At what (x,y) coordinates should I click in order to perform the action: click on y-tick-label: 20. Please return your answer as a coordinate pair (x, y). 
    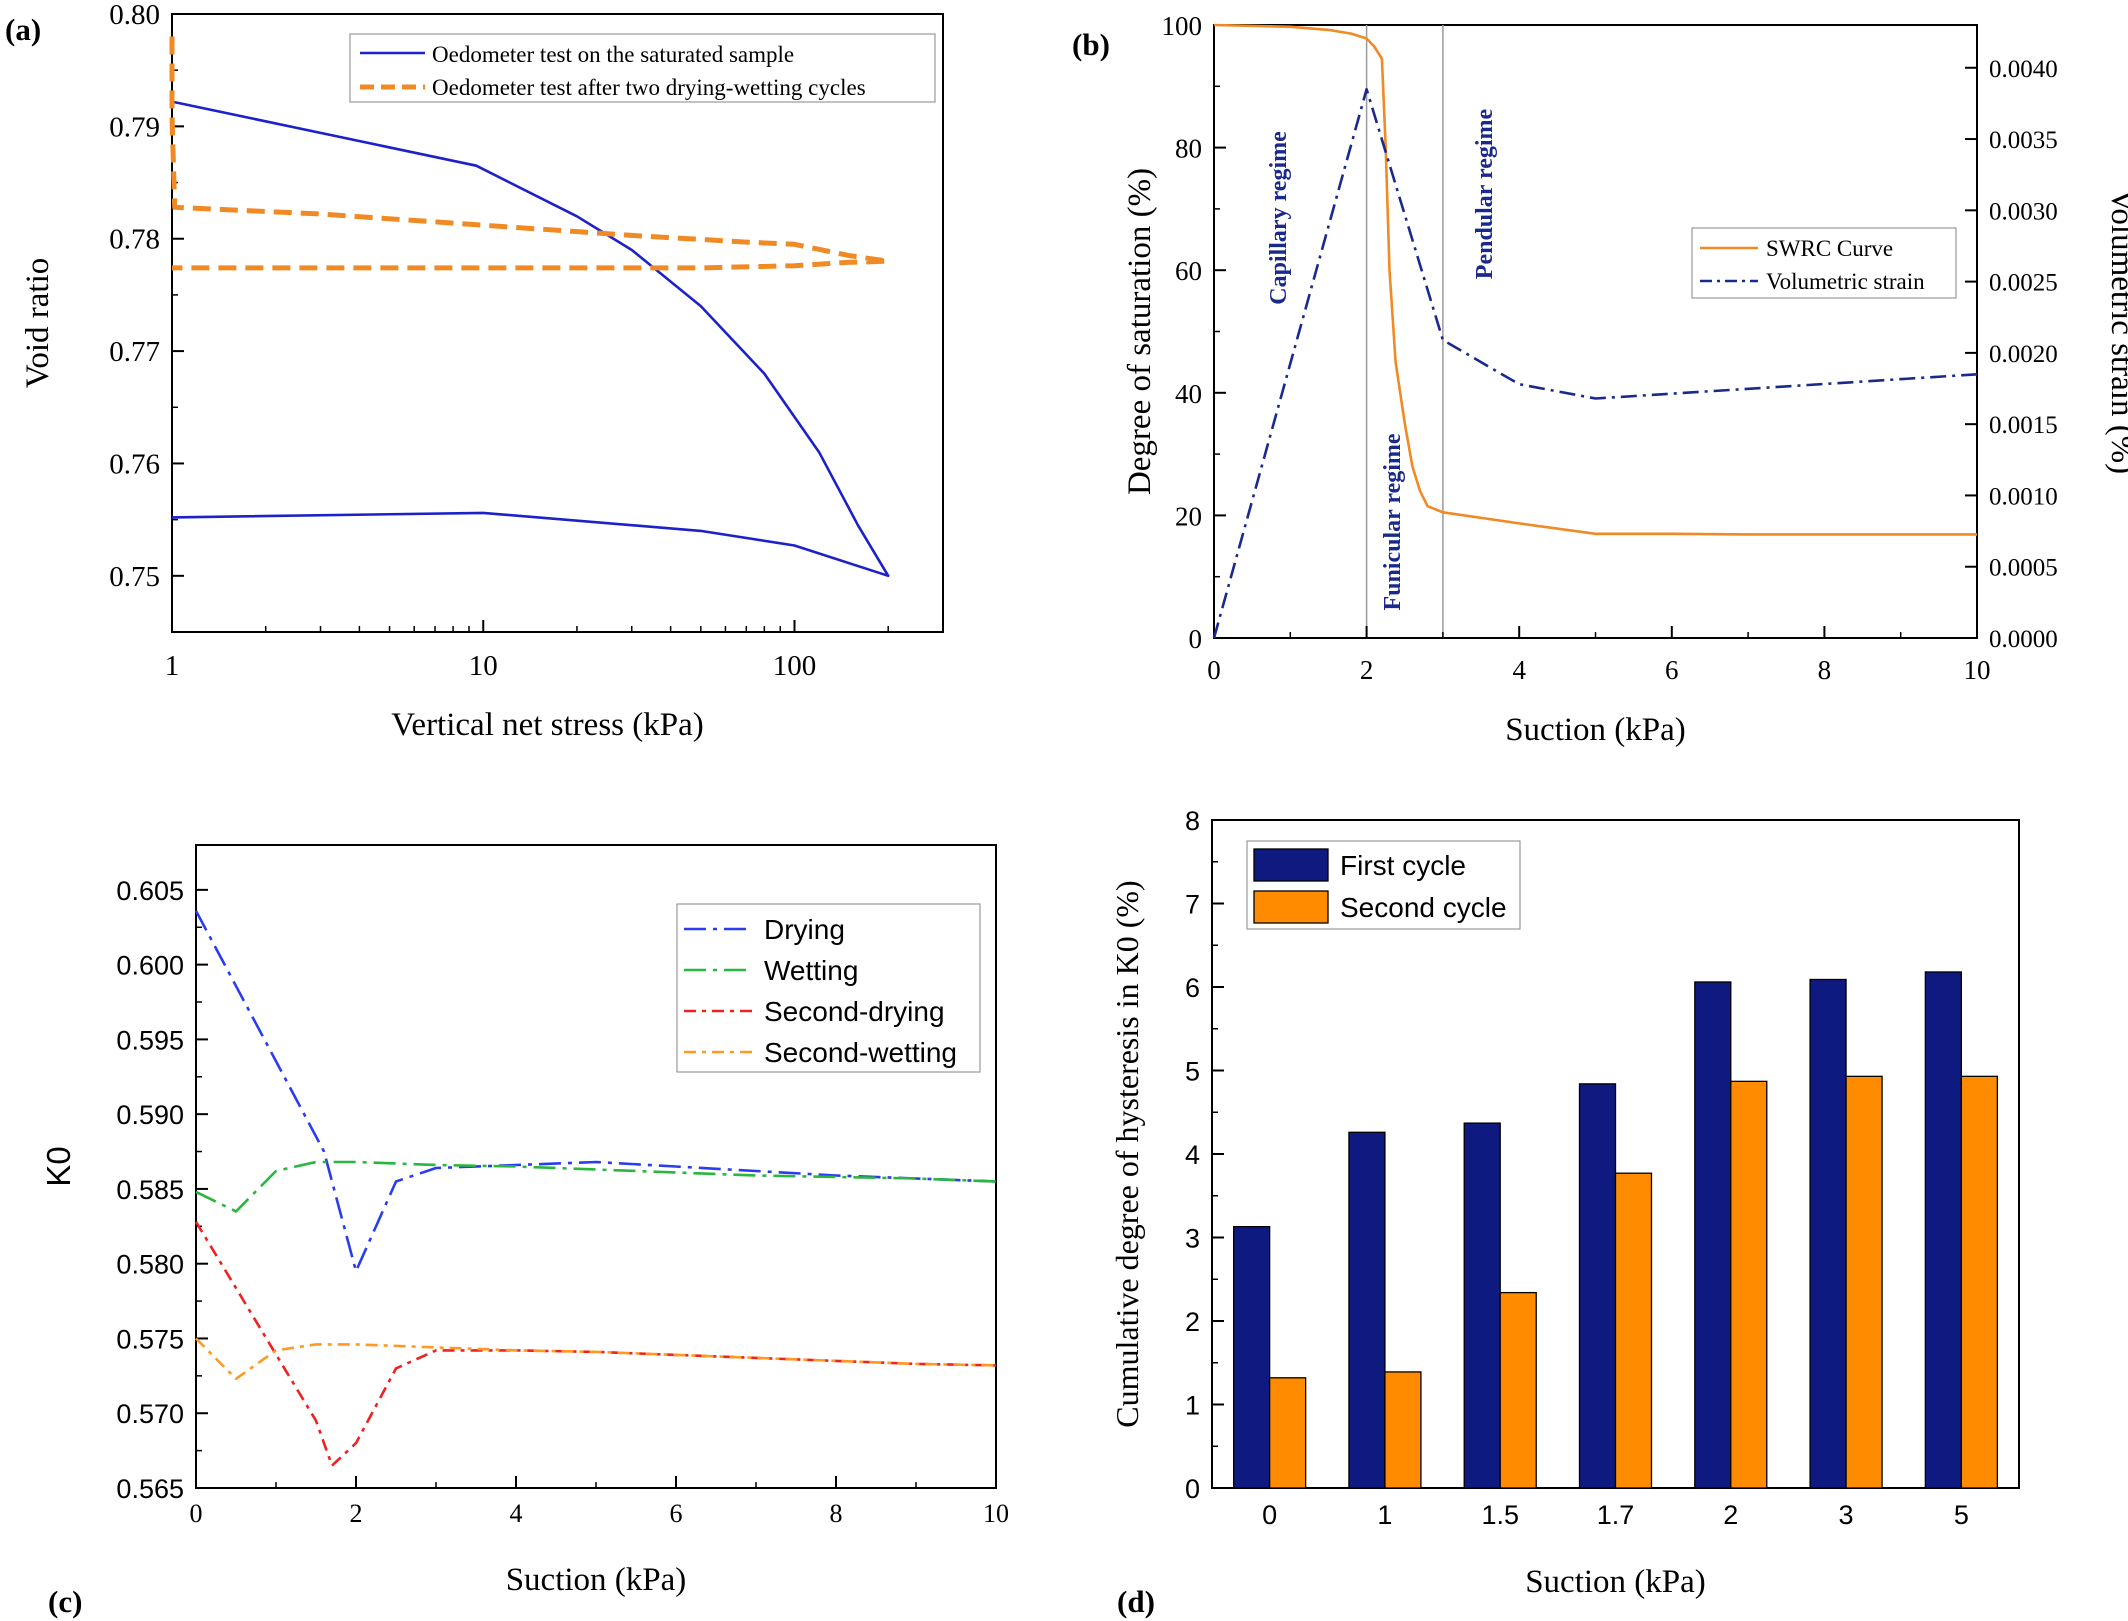
    Looking at the image, I should click on (1188, 516).